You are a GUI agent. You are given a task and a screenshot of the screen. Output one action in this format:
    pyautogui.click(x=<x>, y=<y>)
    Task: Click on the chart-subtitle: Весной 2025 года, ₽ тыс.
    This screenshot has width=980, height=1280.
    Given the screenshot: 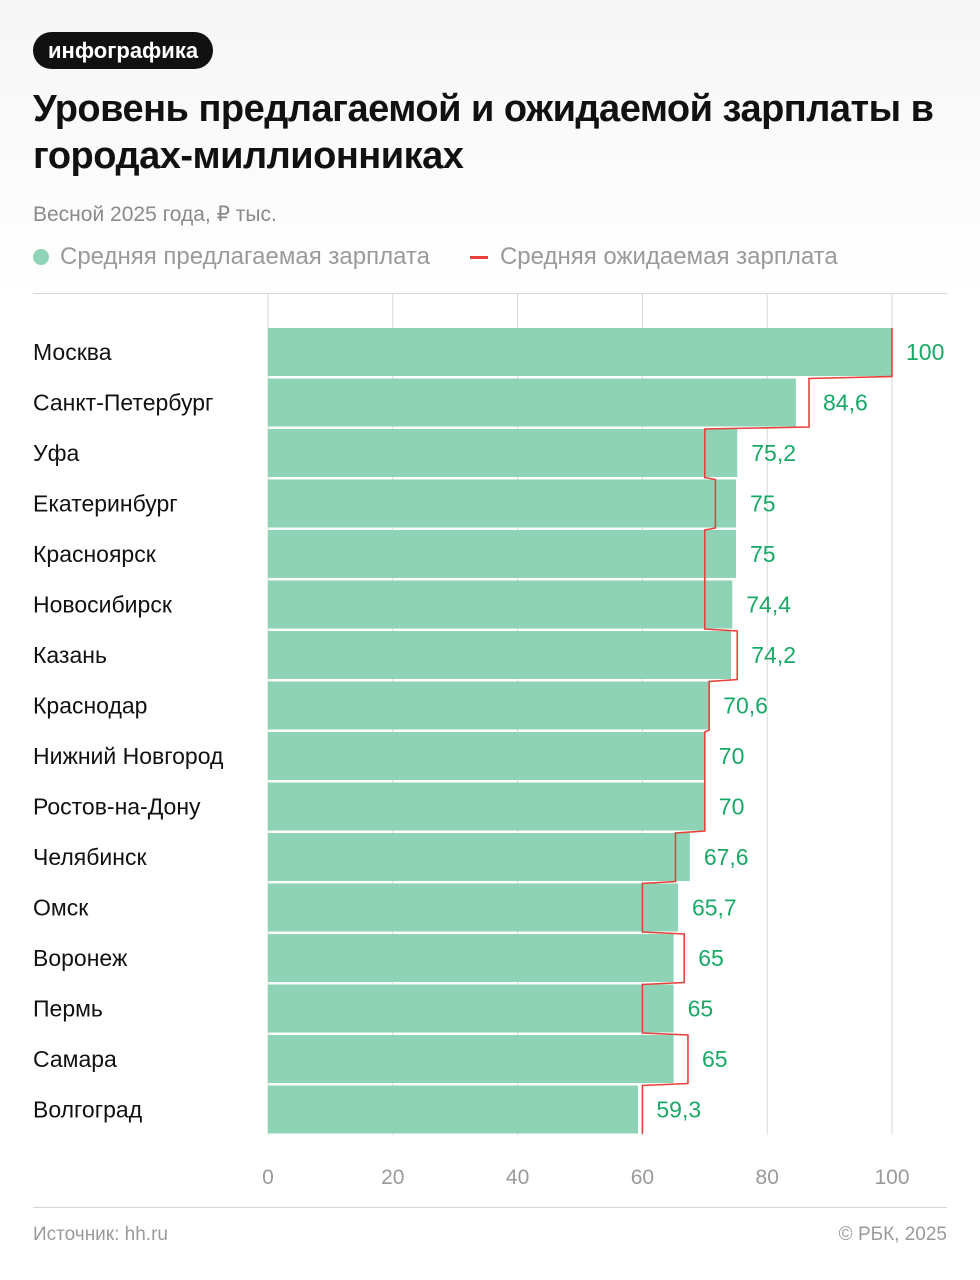 What is the action you would take?
    pyautogui.click(x=155, y=214)
    